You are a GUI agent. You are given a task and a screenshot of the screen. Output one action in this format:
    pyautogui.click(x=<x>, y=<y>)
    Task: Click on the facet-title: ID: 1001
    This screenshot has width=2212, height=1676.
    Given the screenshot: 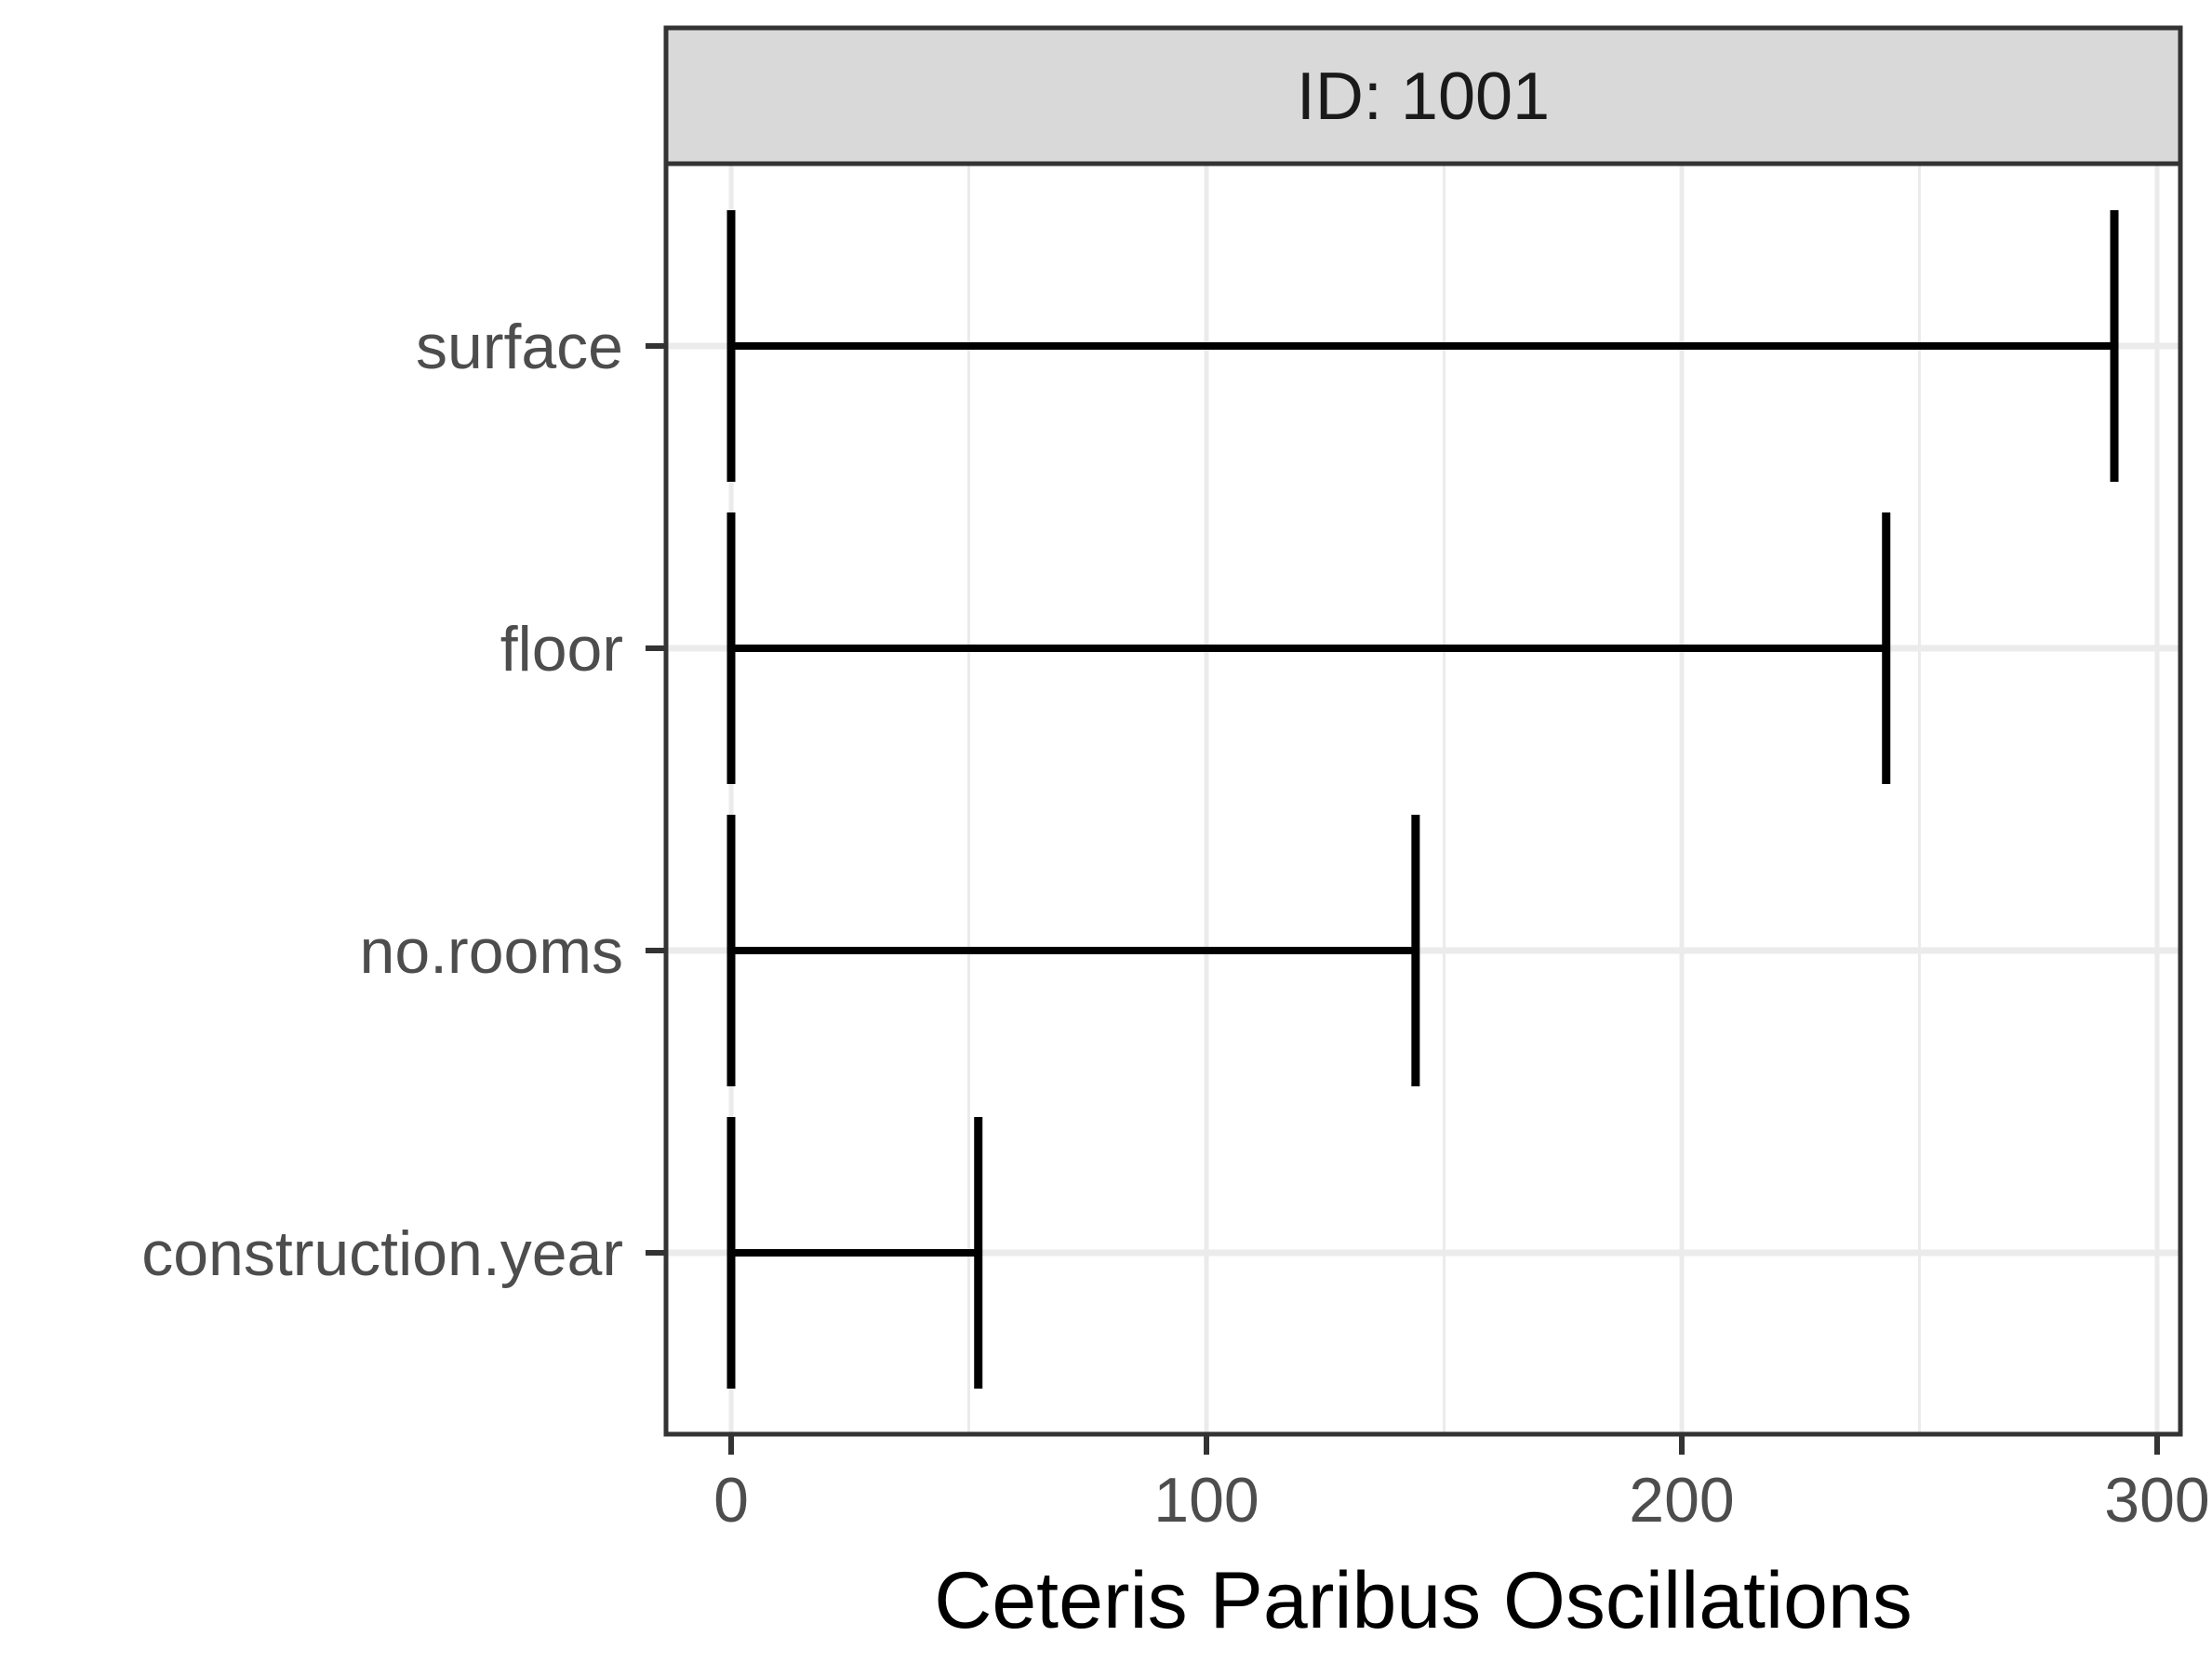 What is the action you would take?
    pyautogui.click(x=1423, y=97)
    